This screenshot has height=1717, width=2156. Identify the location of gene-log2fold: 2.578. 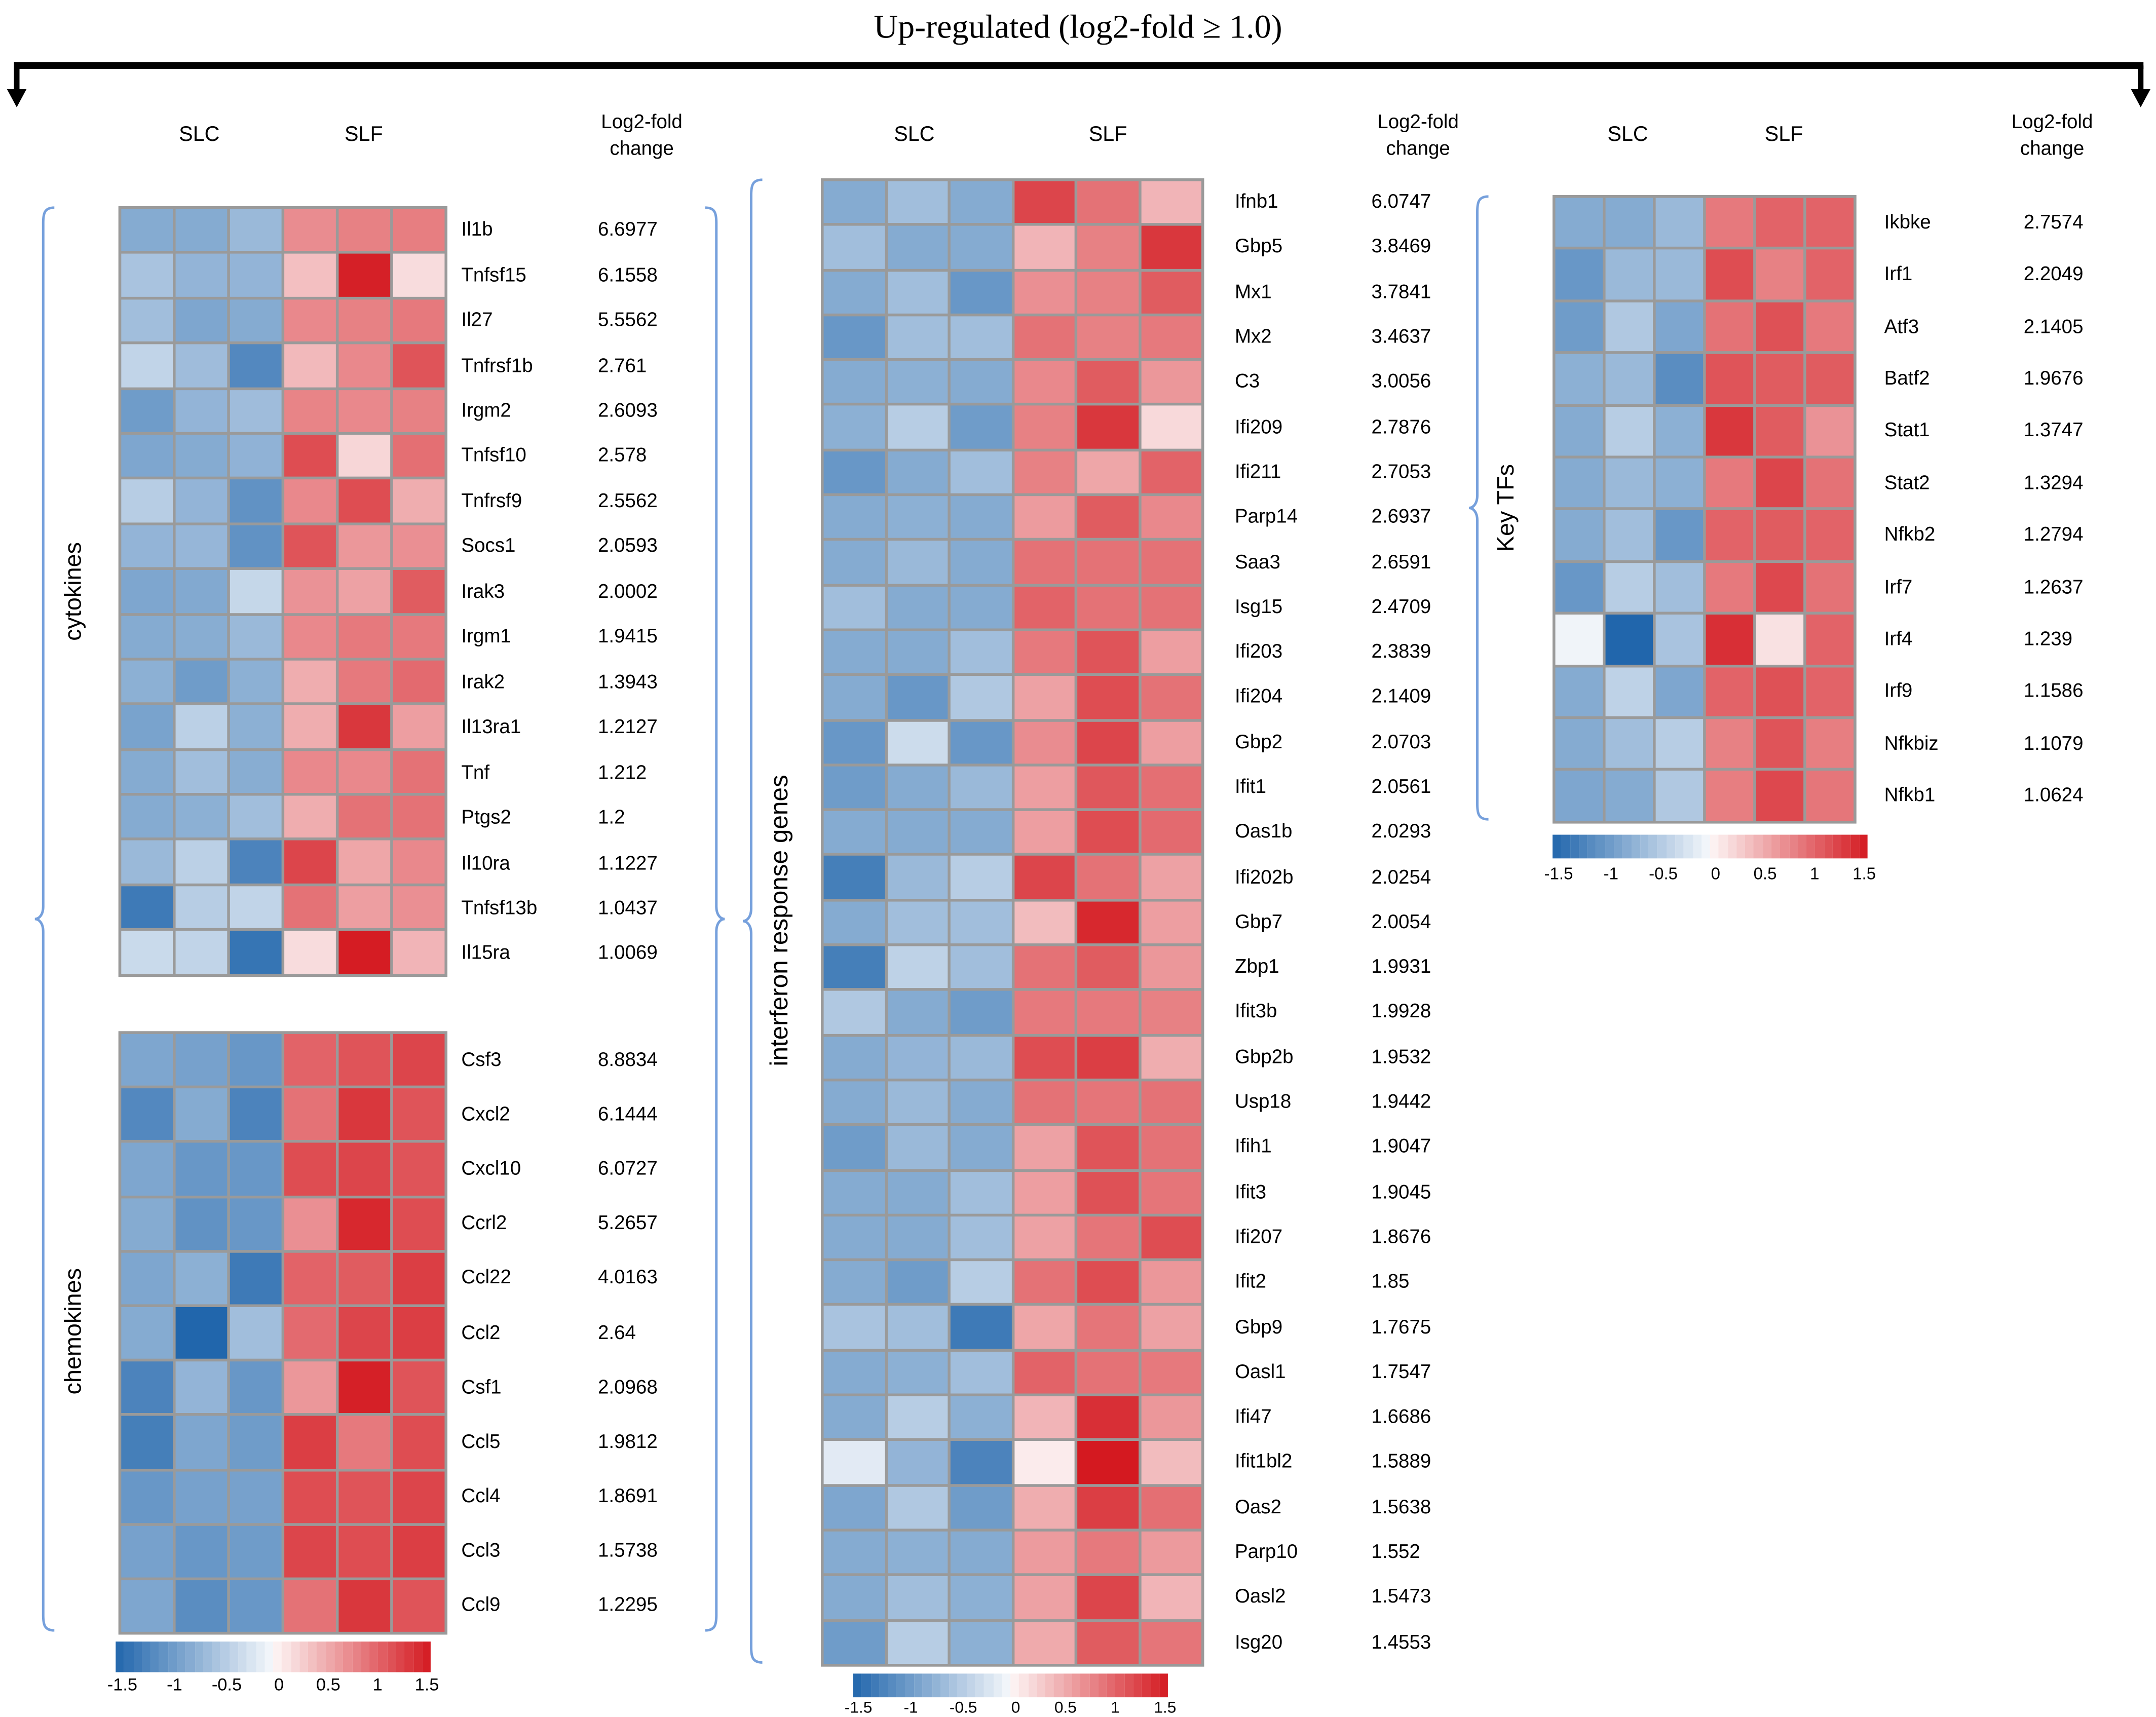
(622, 455).